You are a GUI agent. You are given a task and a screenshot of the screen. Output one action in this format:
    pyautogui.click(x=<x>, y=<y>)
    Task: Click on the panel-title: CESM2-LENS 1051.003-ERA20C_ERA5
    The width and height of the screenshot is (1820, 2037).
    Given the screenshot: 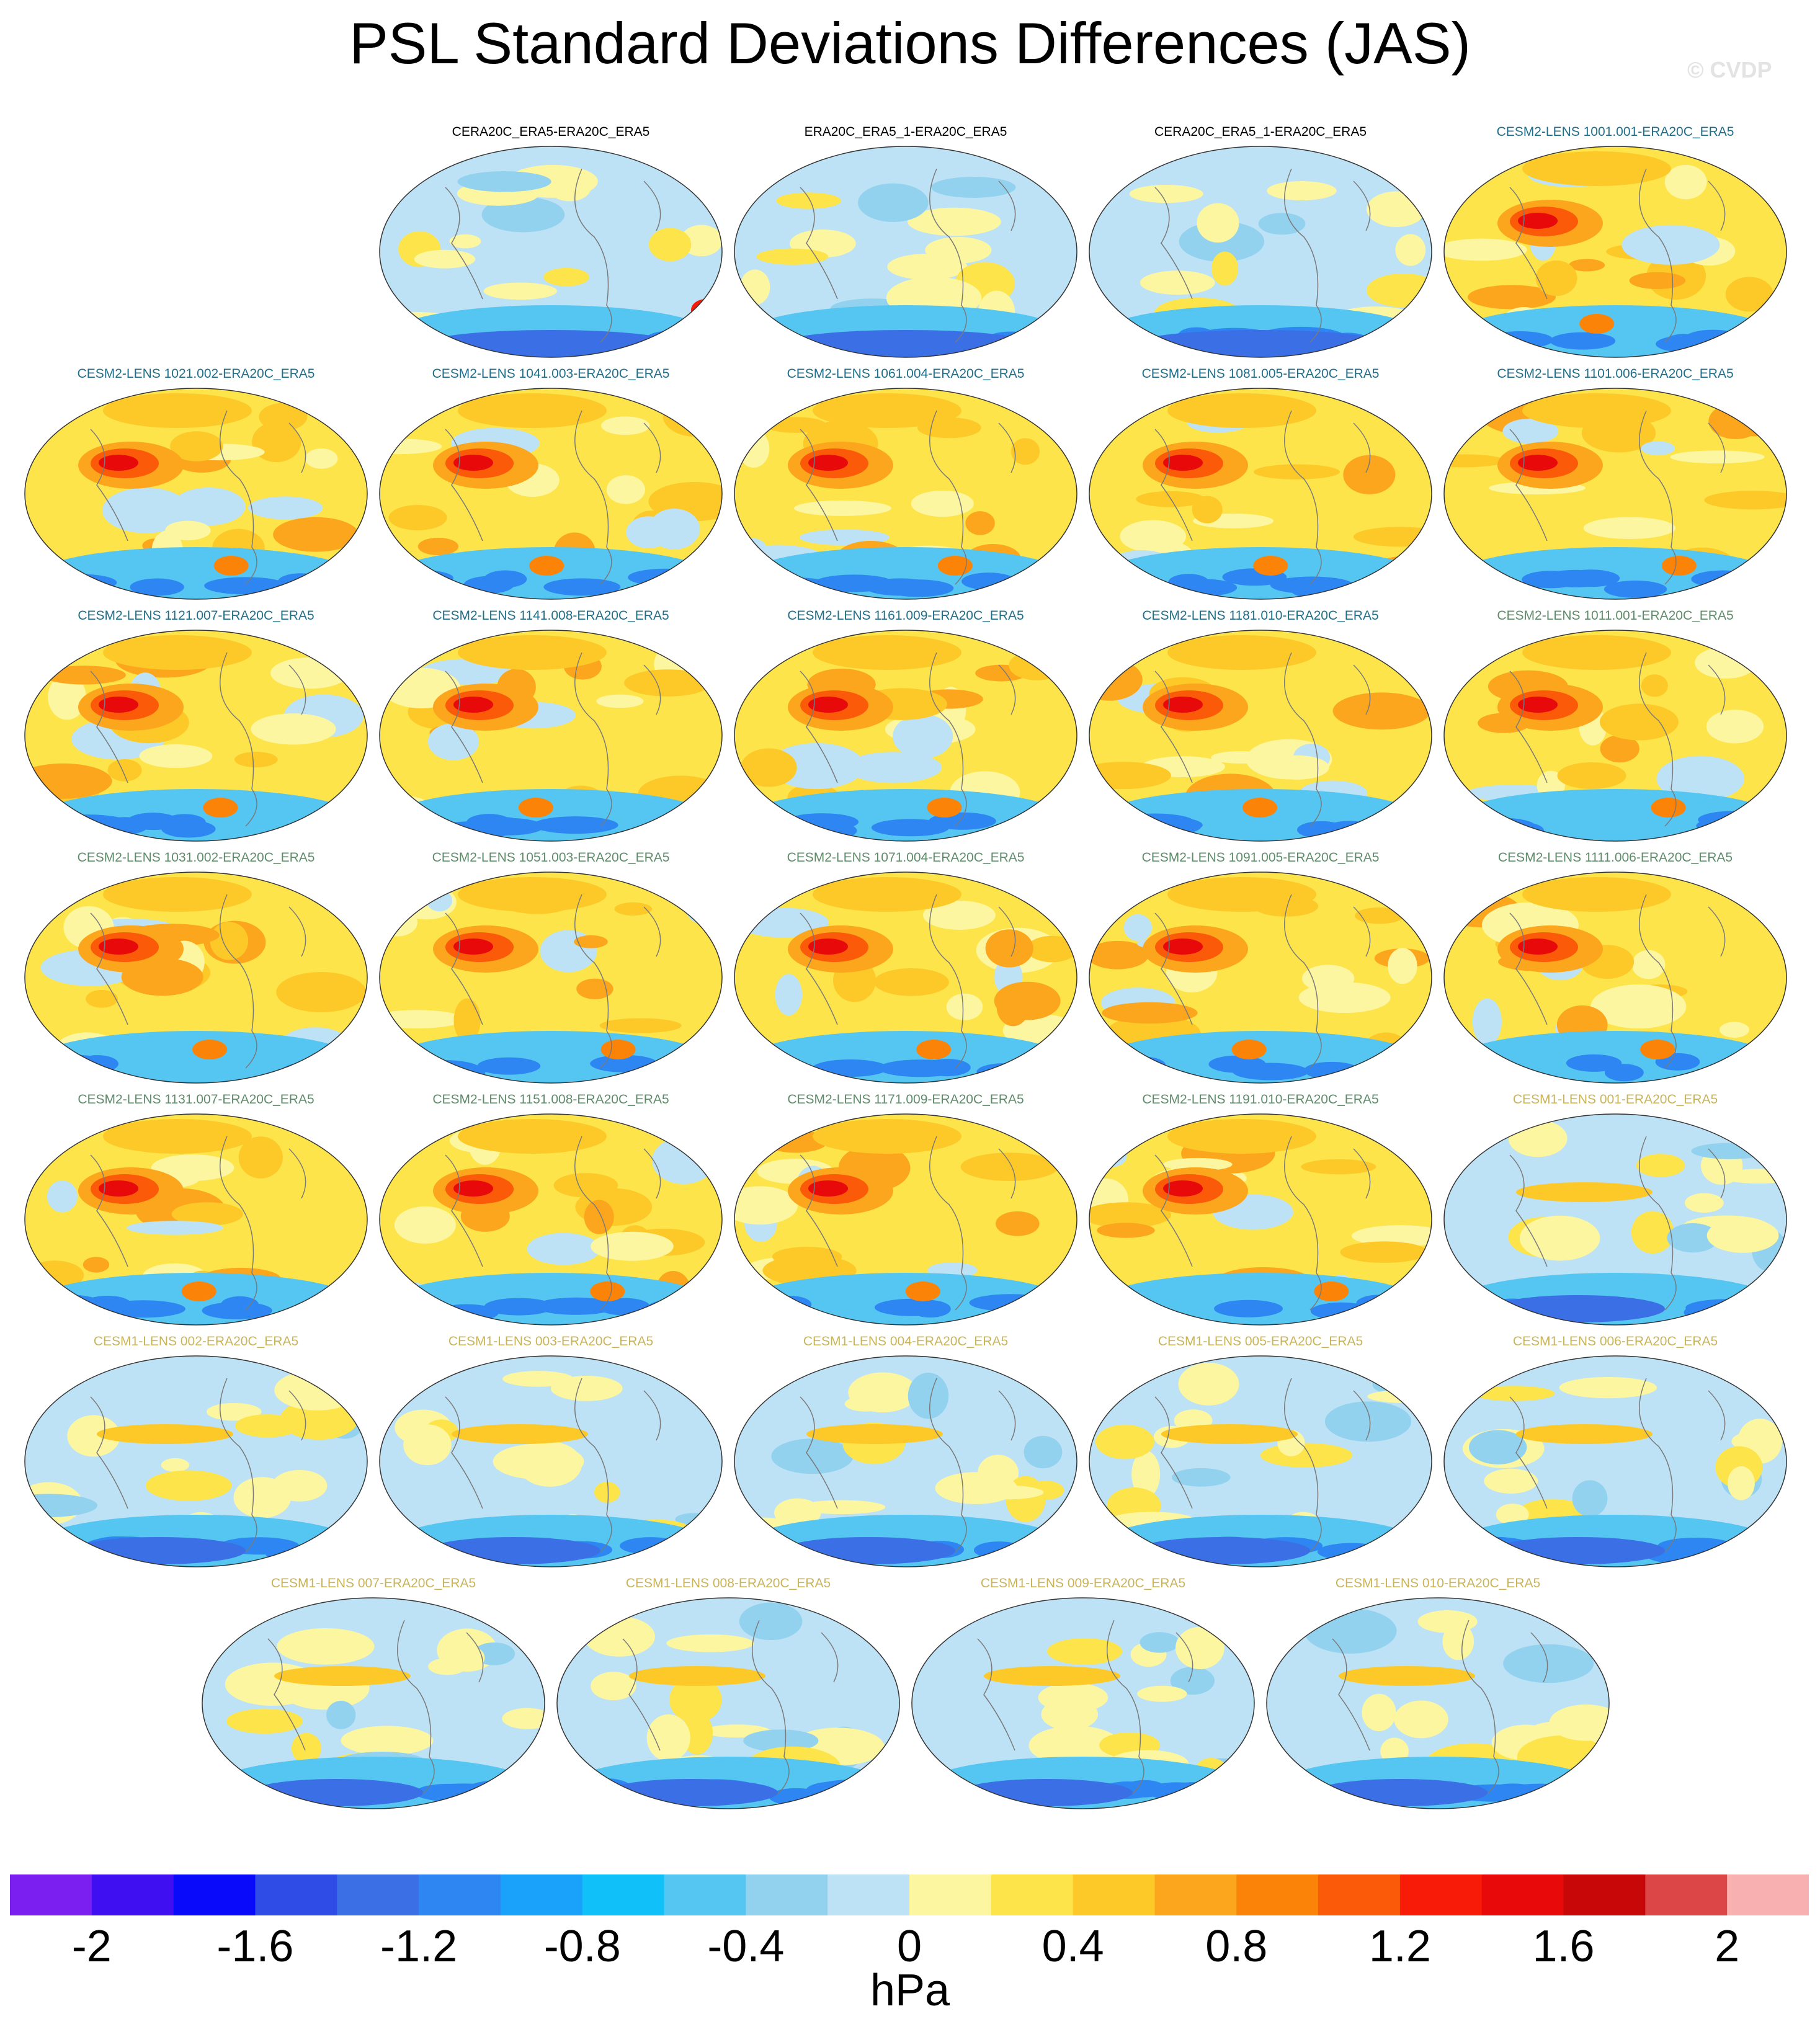 What is the action you would take?
    pyautogui.click(x=551, y=857)
    